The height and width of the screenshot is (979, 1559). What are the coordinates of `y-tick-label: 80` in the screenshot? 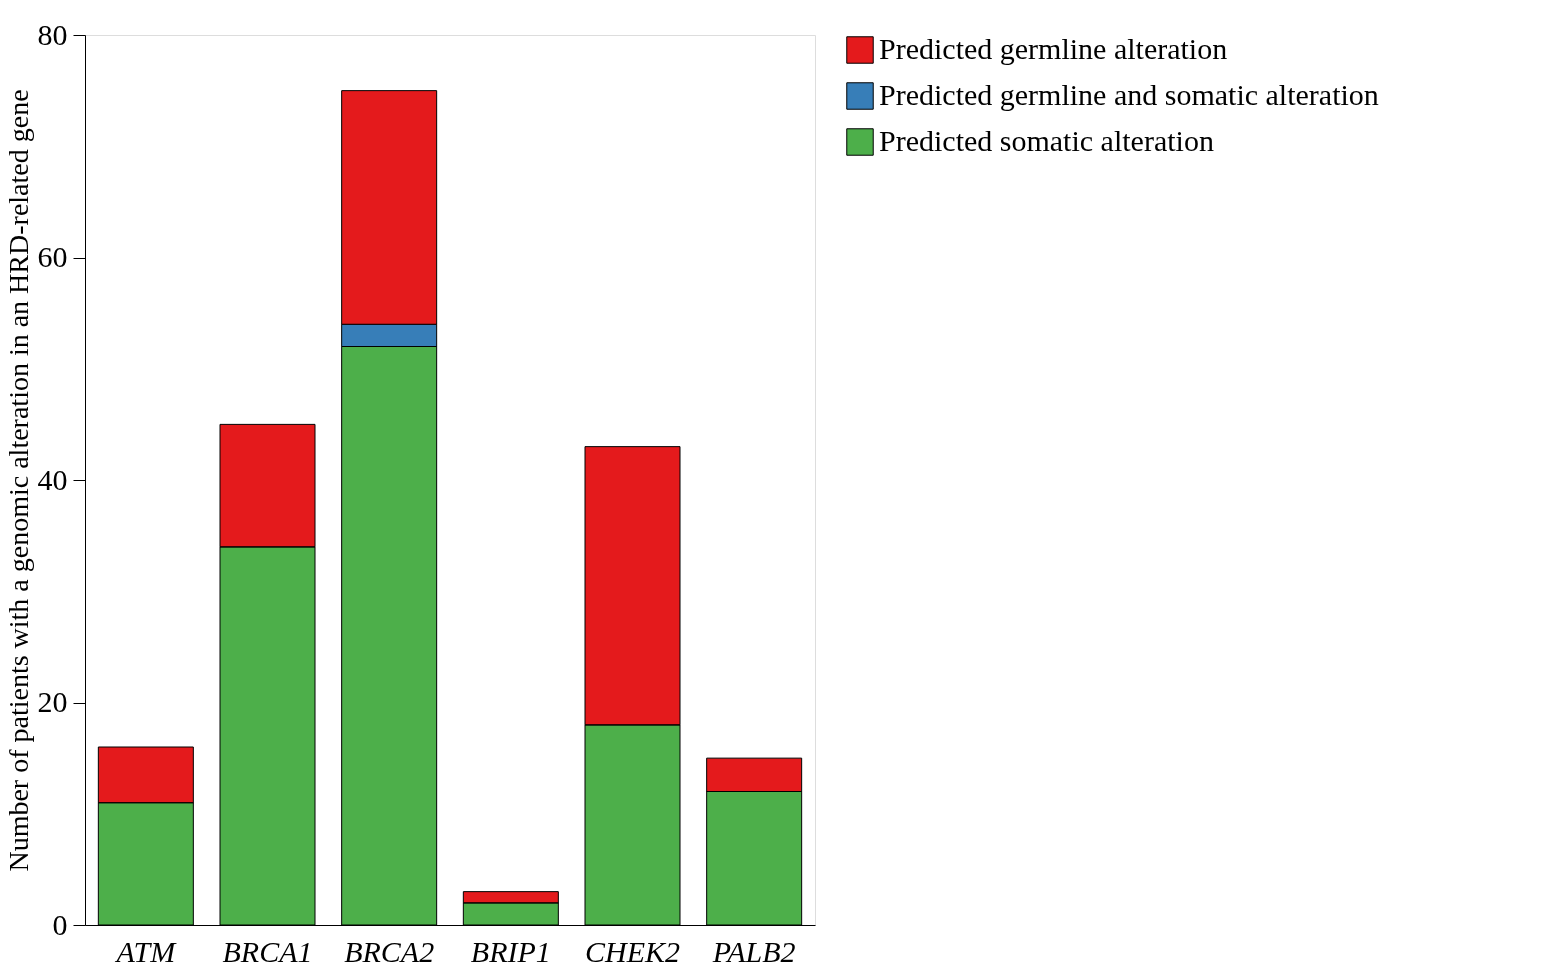 It's located at (52, 34).